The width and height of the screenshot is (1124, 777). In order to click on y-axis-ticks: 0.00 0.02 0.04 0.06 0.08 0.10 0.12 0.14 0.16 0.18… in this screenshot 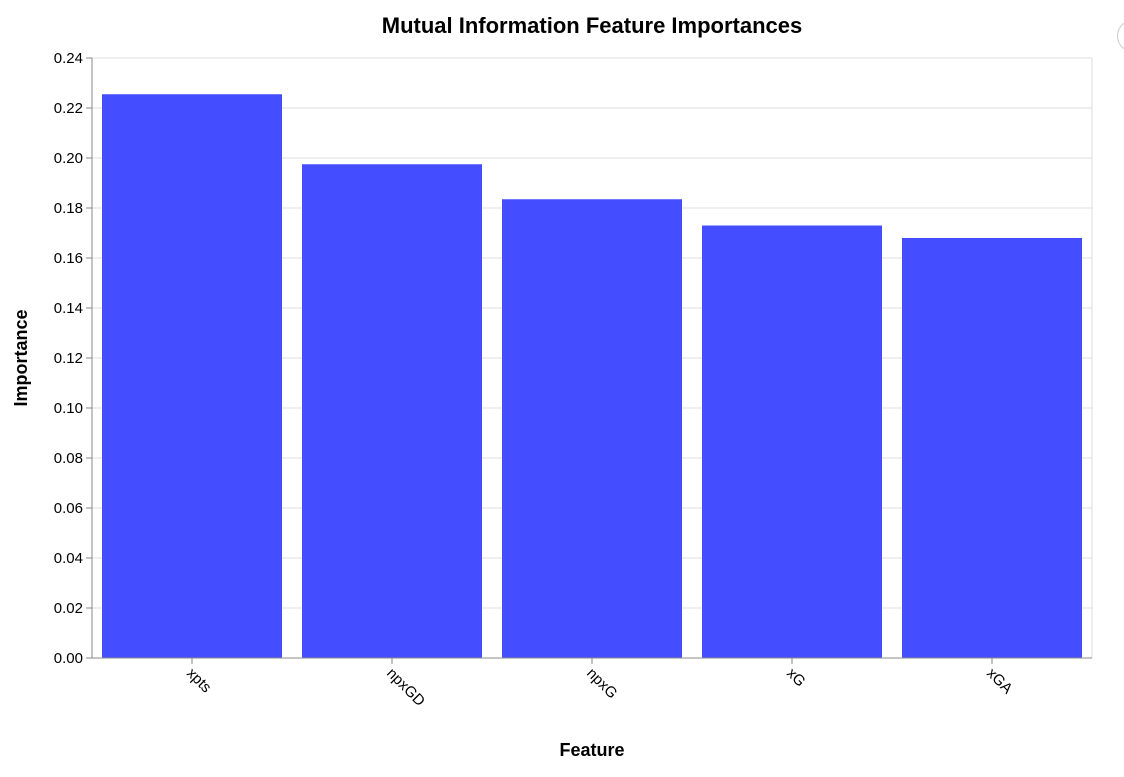, I will do `click(73, 358)`.